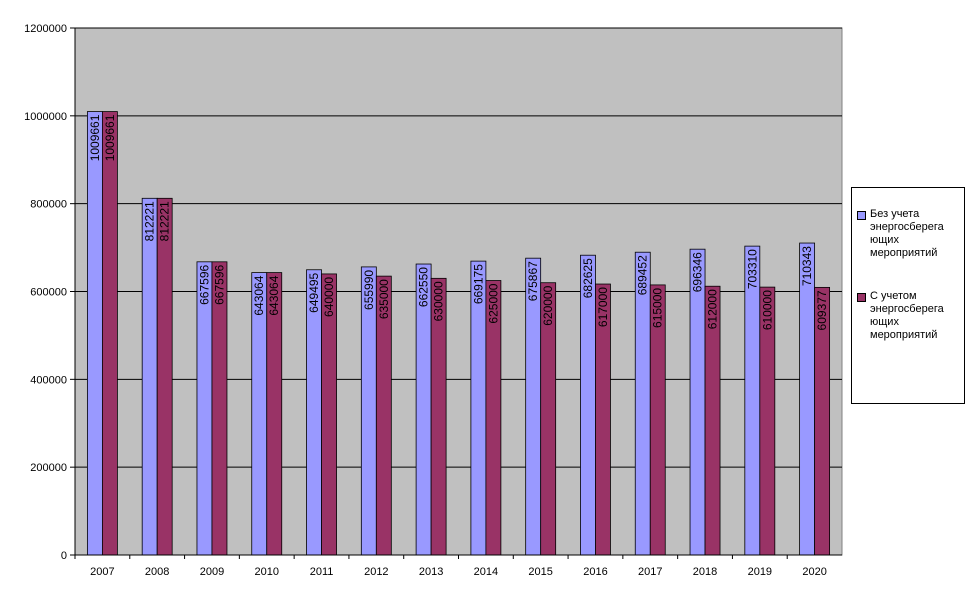 The image size is (971, 602). What do you see at coordinates (540, 572) in the screenshot?
I see `x-tick-label: 2015` at bounding box center [540, 572].